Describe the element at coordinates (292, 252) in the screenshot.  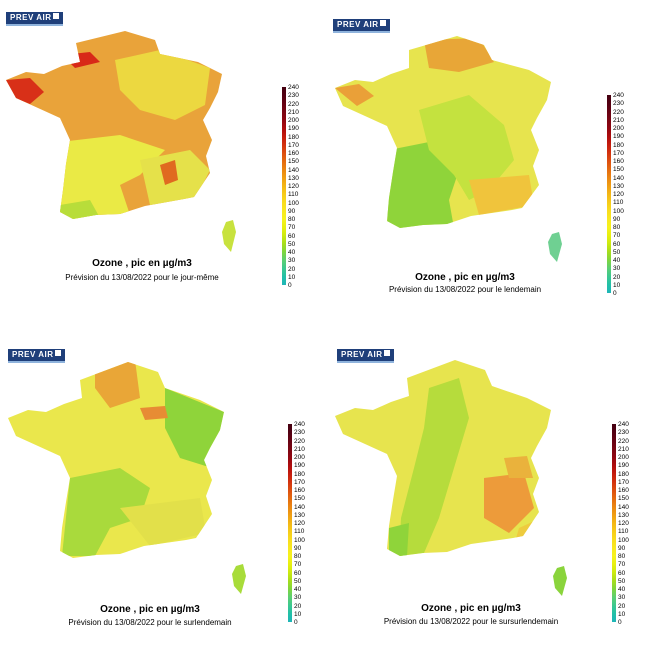
I see `legend-tick-label: 40` at that location.